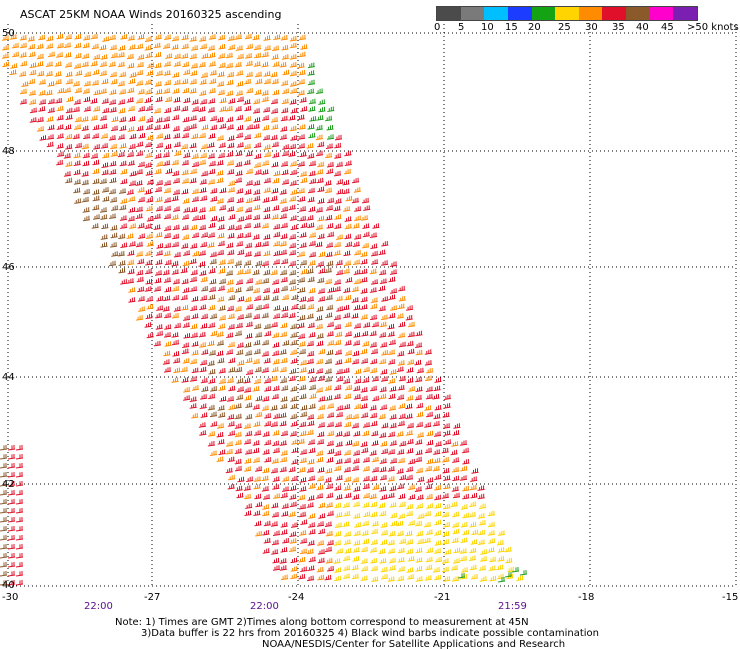 This screenshot has width=740, height=650. Describe the element at coordinates (730, 597) in the screenshot. I see `lon-label-minus15: -15` at that location.